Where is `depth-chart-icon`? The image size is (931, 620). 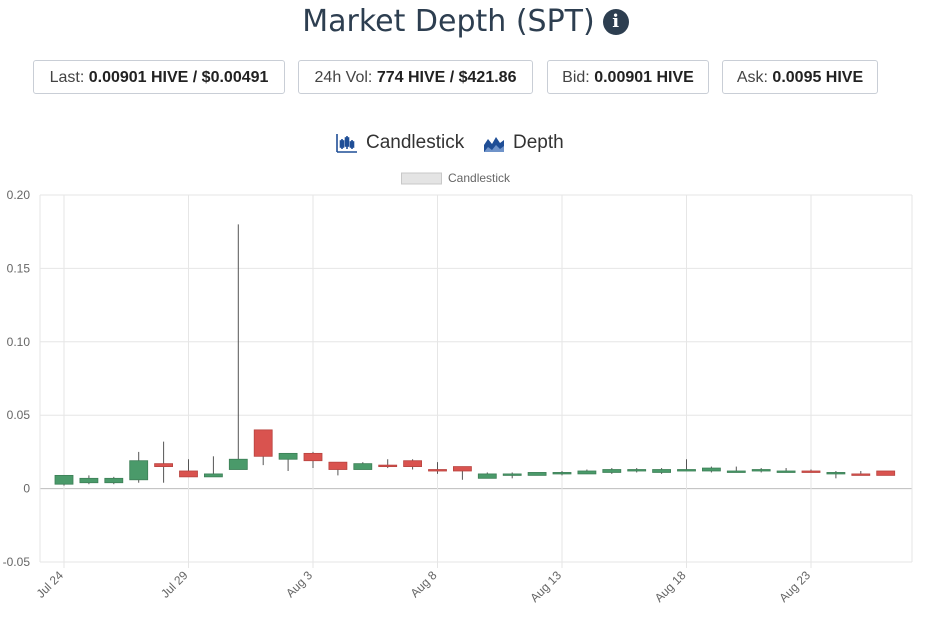 depth-chart-icon is located at coordinates (494, 144).